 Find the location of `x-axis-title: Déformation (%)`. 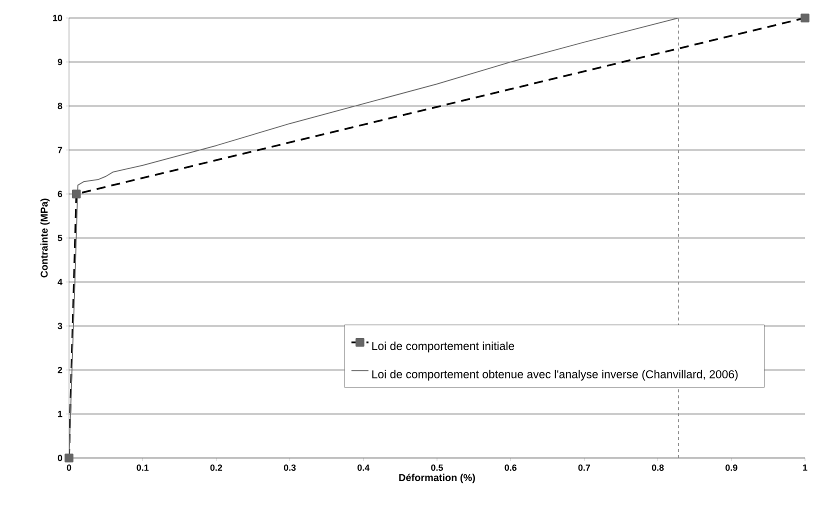

x-axis-title: Déformation (%) is located at coordinates (437, 479).